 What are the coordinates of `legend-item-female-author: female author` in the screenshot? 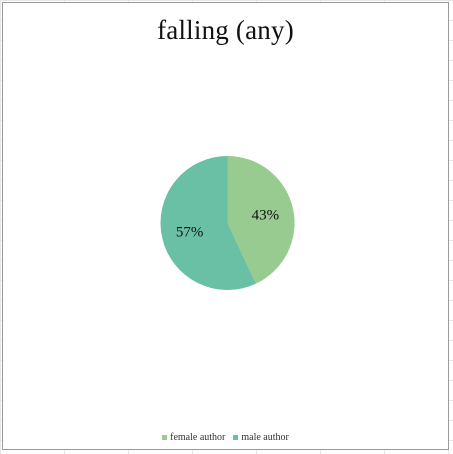 It's located at (193, 437).